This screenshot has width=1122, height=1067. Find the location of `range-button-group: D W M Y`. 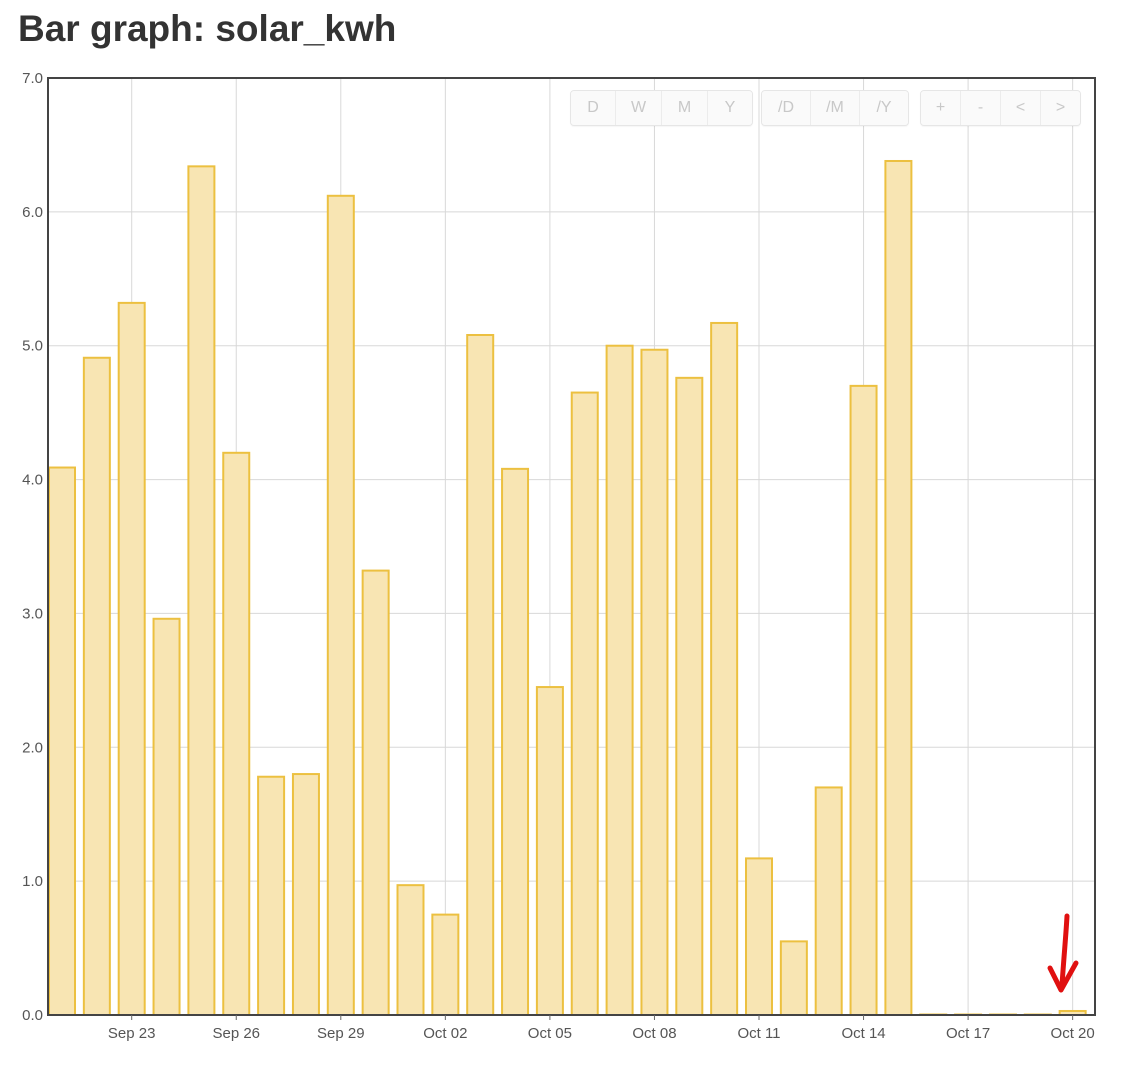

range-button-group: D W M Y is located at coordinates (661, 108).